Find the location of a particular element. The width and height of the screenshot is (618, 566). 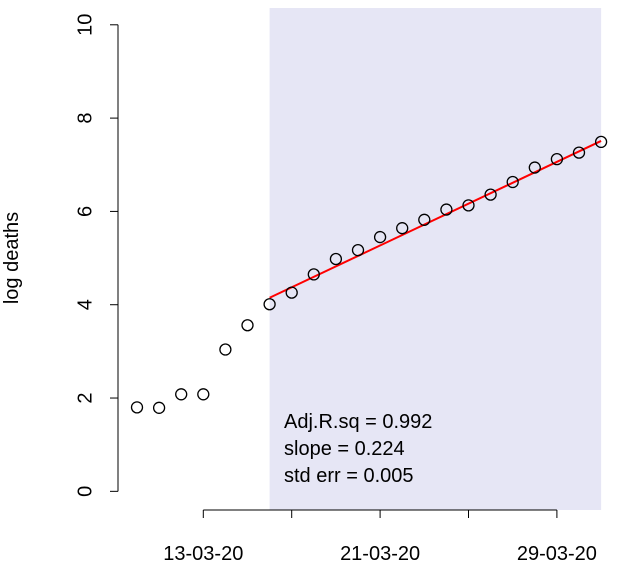

y-tick-label: 0 is located at coordinates (85, 491).